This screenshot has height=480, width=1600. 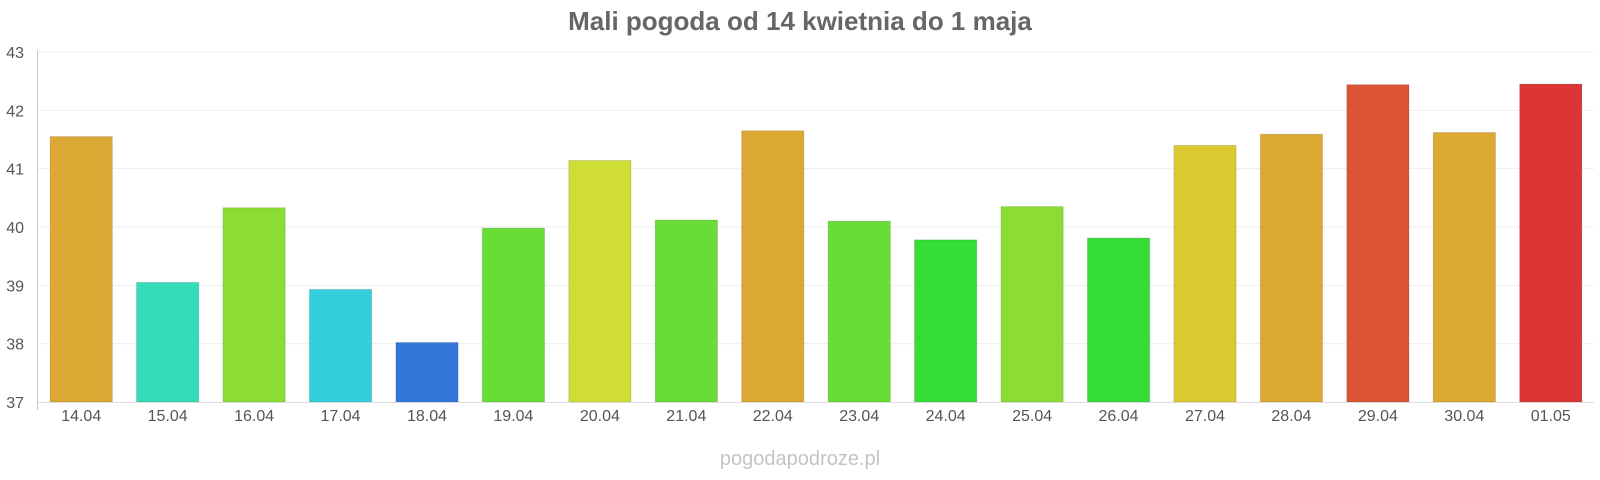 I want to click on bar-29.04, so click(x=1378, y=243).